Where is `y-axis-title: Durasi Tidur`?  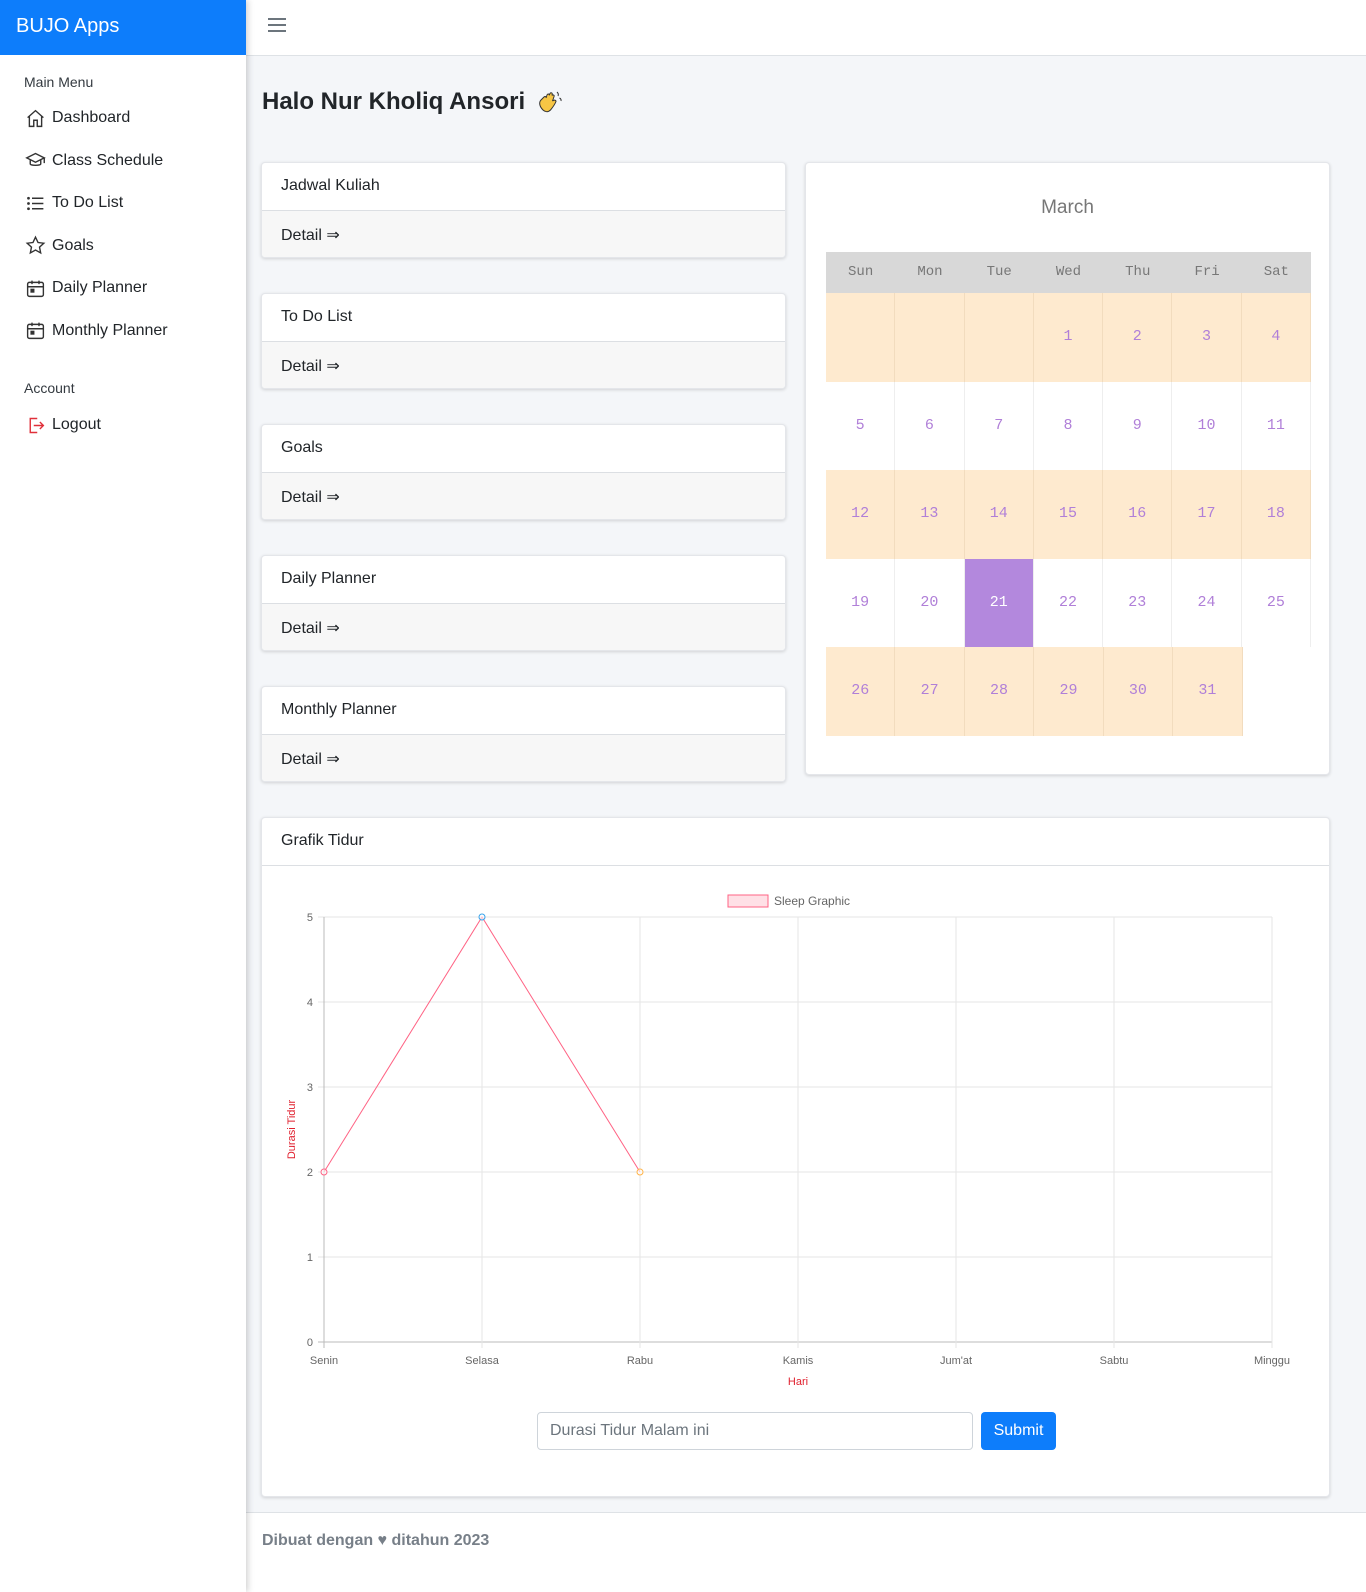 y-axis-title: Durasi Tidur is located at coordinates (292, 1130).